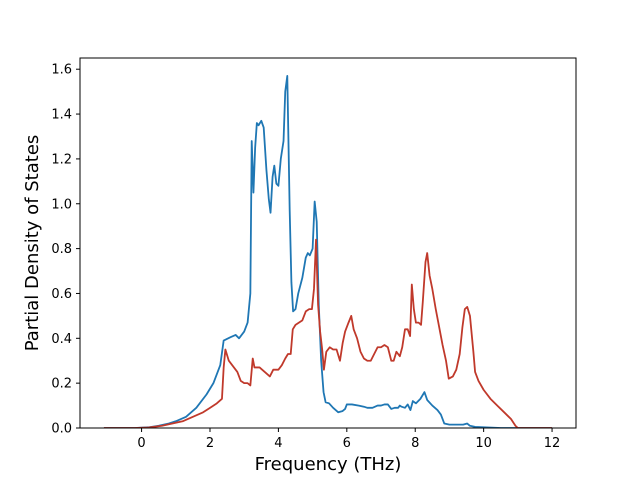  What do you see at coordinates (61, 70) in the screenshot?
I see `y-tick-label-8: 1.6` at bounding box center [61, 70].